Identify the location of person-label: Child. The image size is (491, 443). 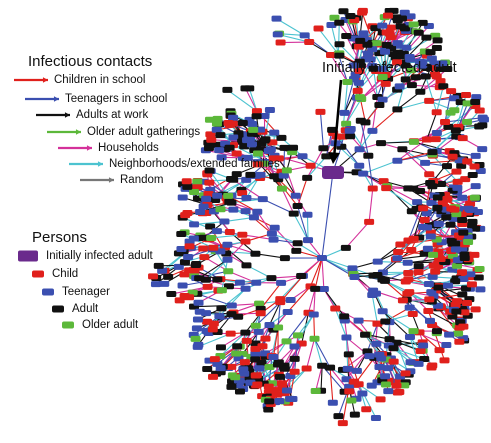
(65, 274).